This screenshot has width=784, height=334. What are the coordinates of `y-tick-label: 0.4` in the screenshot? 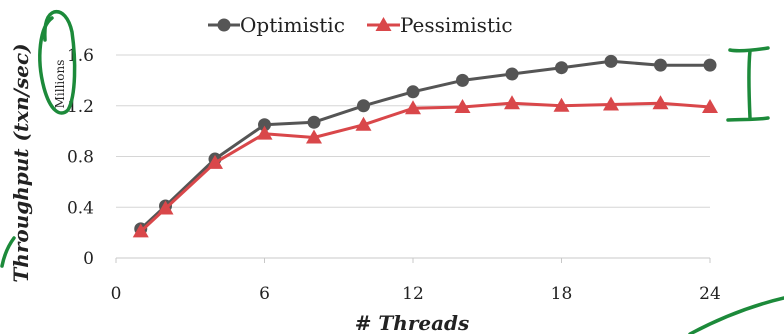 It's located at (80, 208).